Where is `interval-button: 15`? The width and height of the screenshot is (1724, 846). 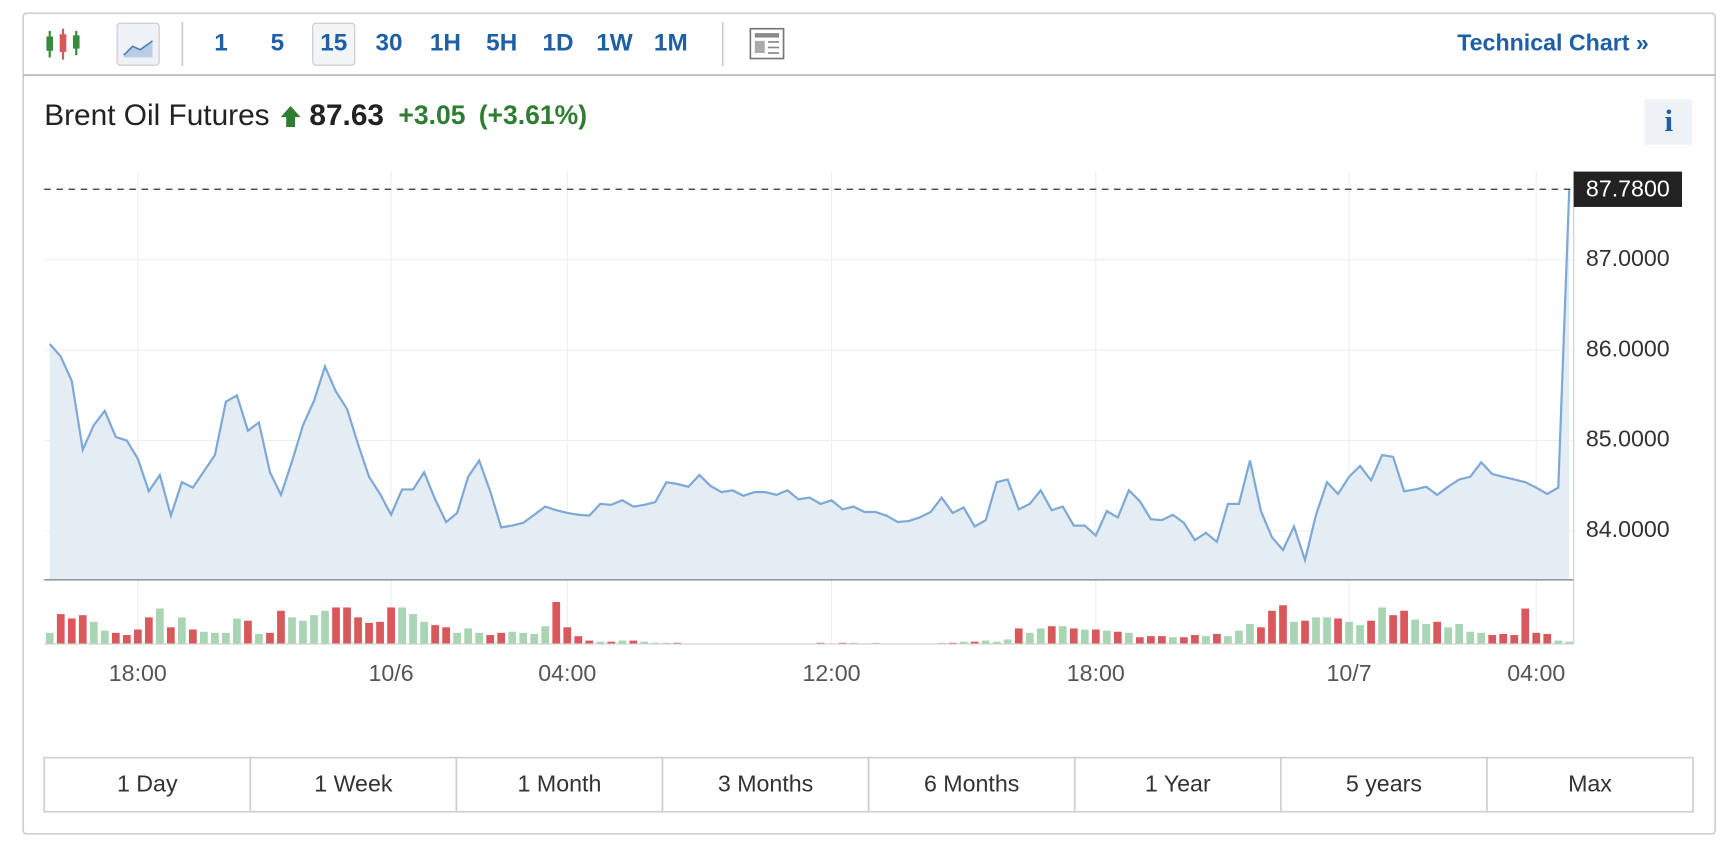
interval-button: 15 is located at coordinates (333, 43).